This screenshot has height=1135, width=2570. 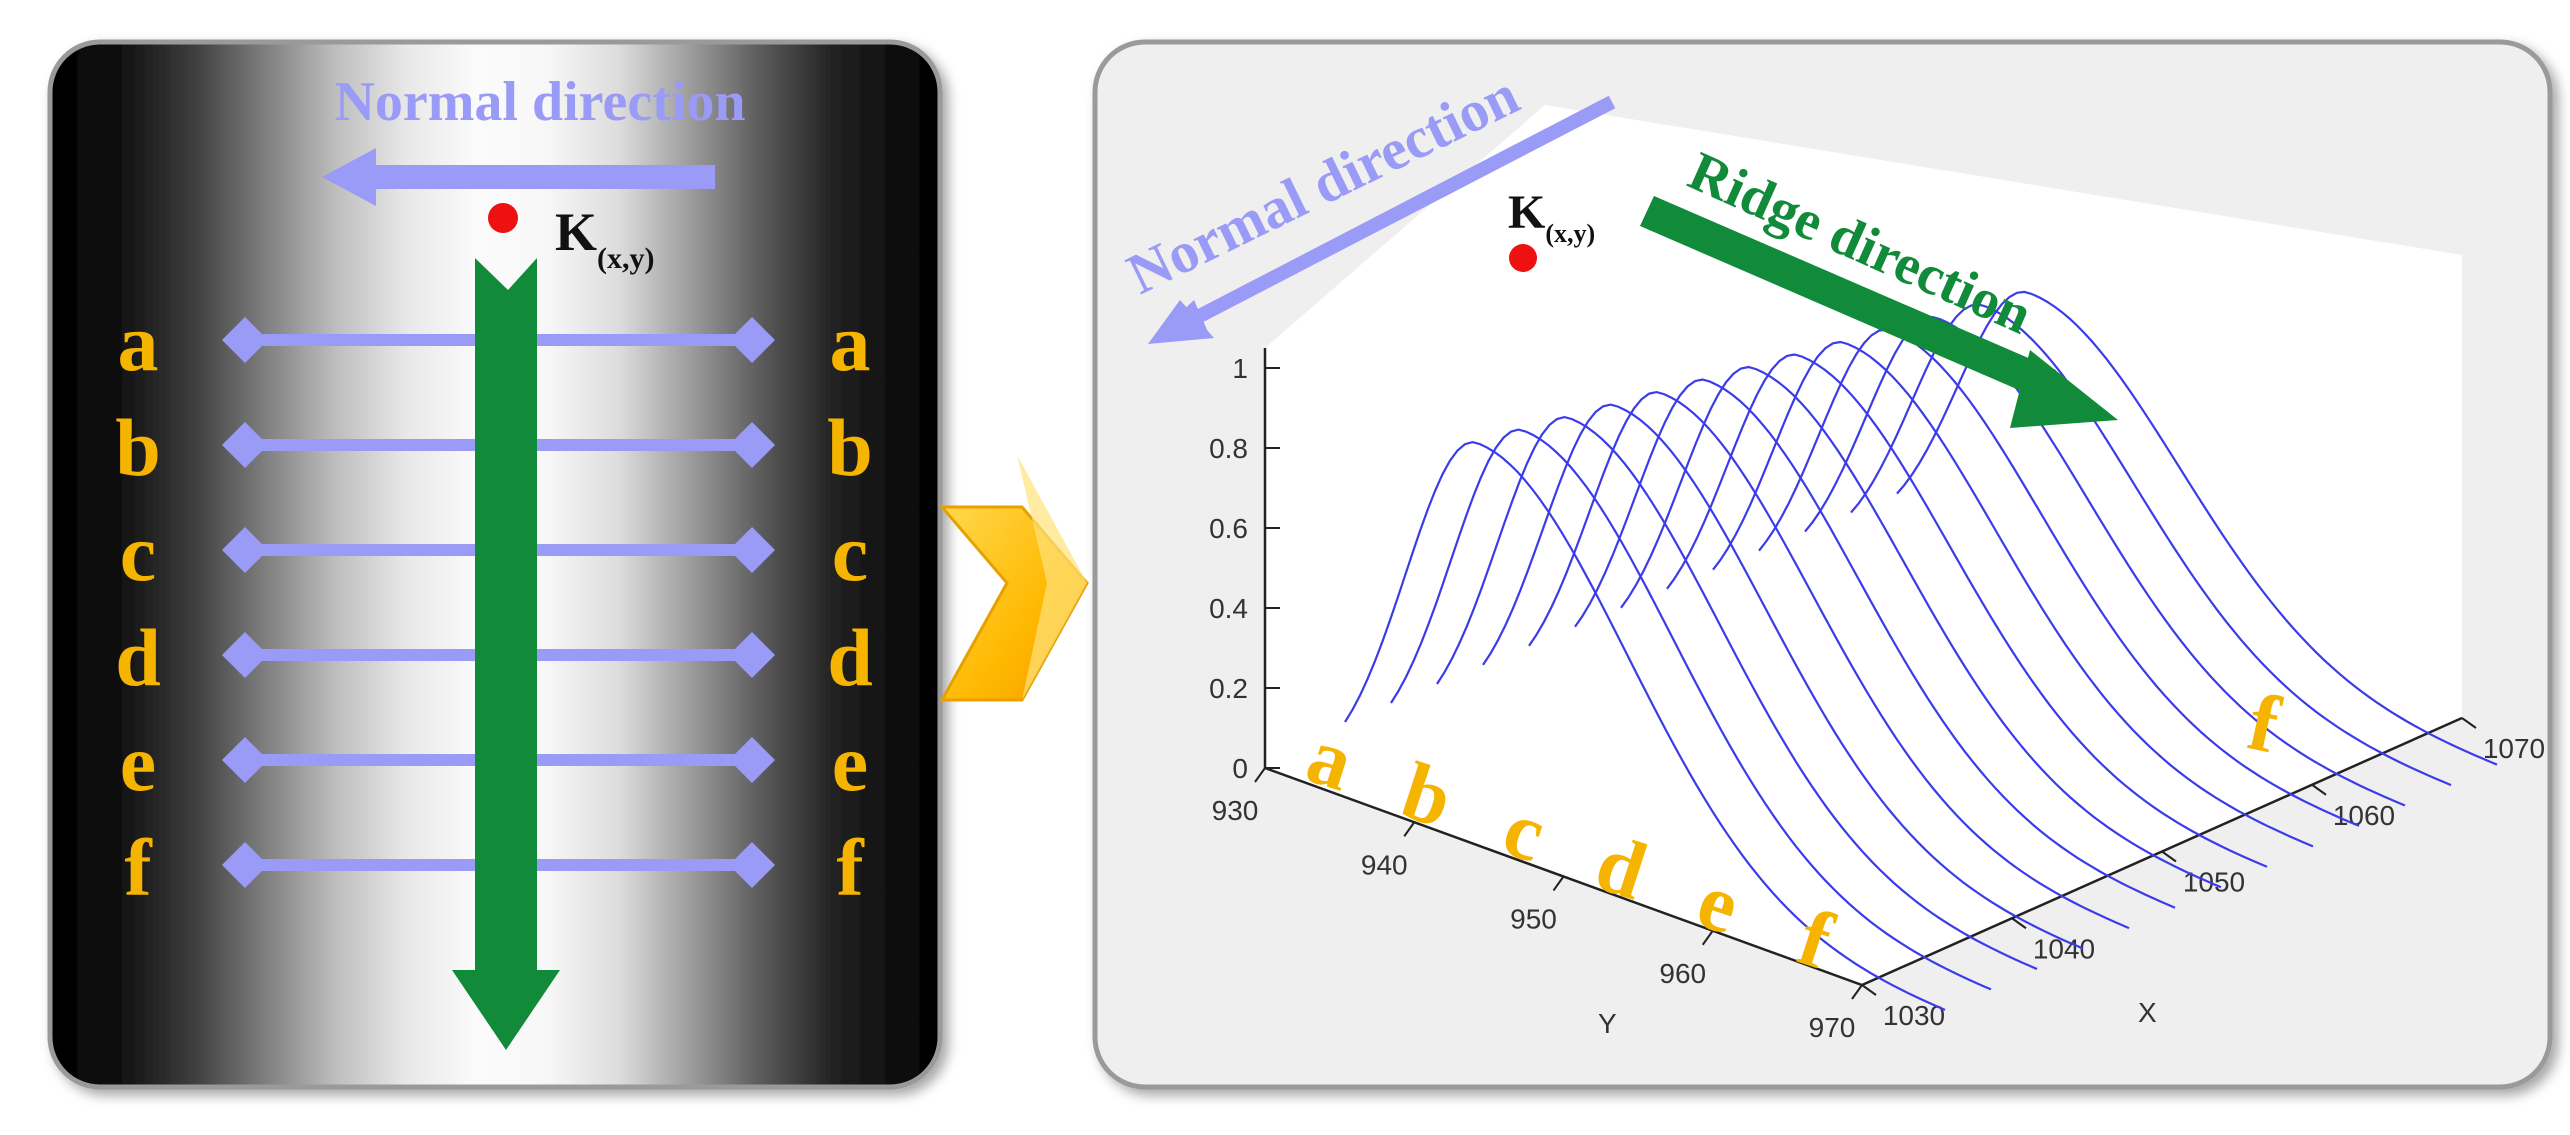 What do you see at coordinates (2514, 748) in the screenshot?
I see `x-tick-label: 1070` at bounding box center [2514, 748].